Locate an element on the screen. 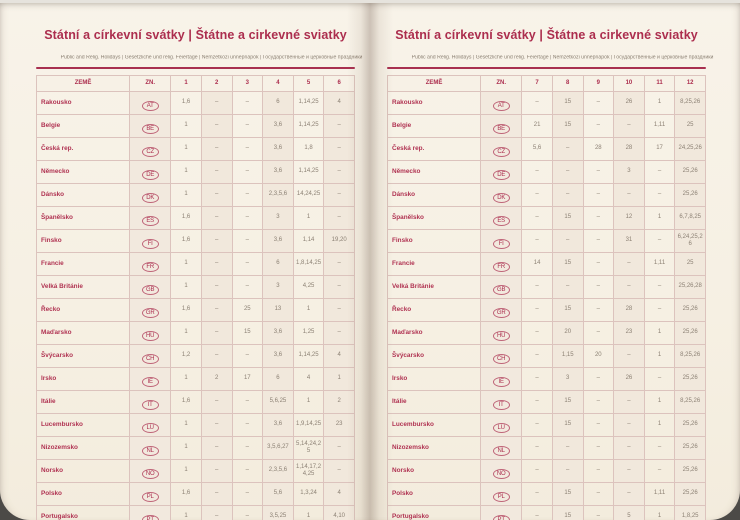 This screenshot has height=520, width=740. country-code-badge: FI is located at coordinates (501, 243).